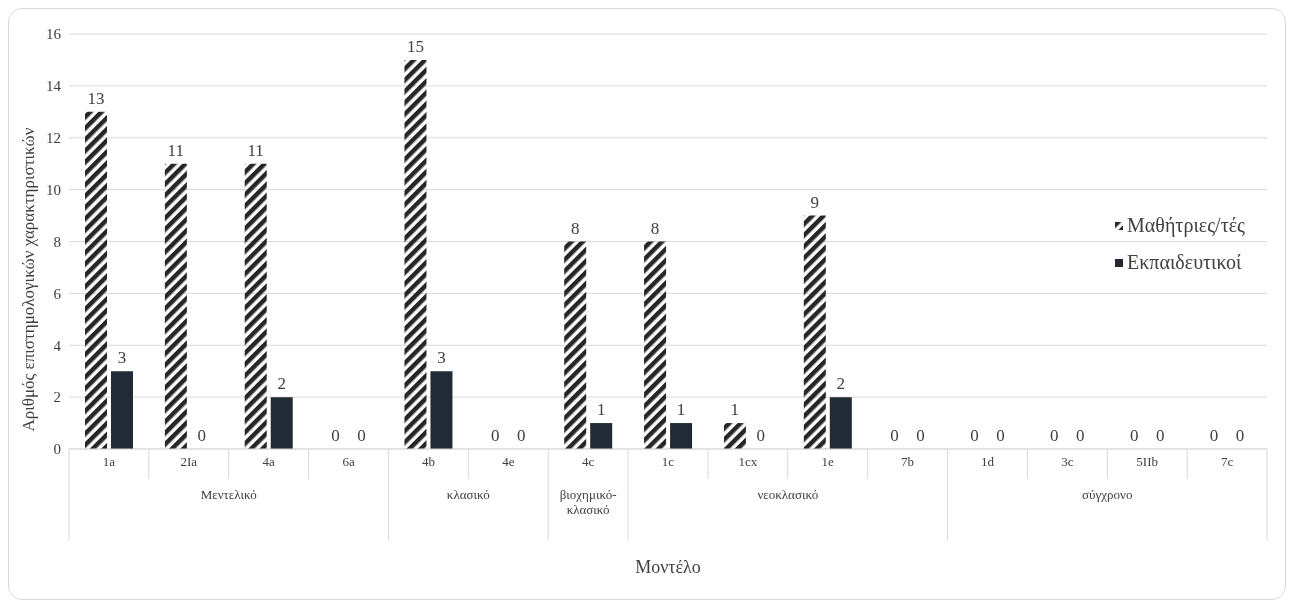  I want to click on data-label: 9, so click(814, 202).